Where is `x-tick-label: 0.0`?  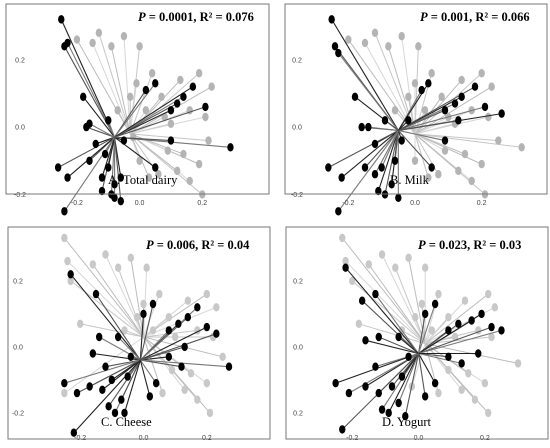 x-tick-label: 0.0 is located at coordinates (415, 203).